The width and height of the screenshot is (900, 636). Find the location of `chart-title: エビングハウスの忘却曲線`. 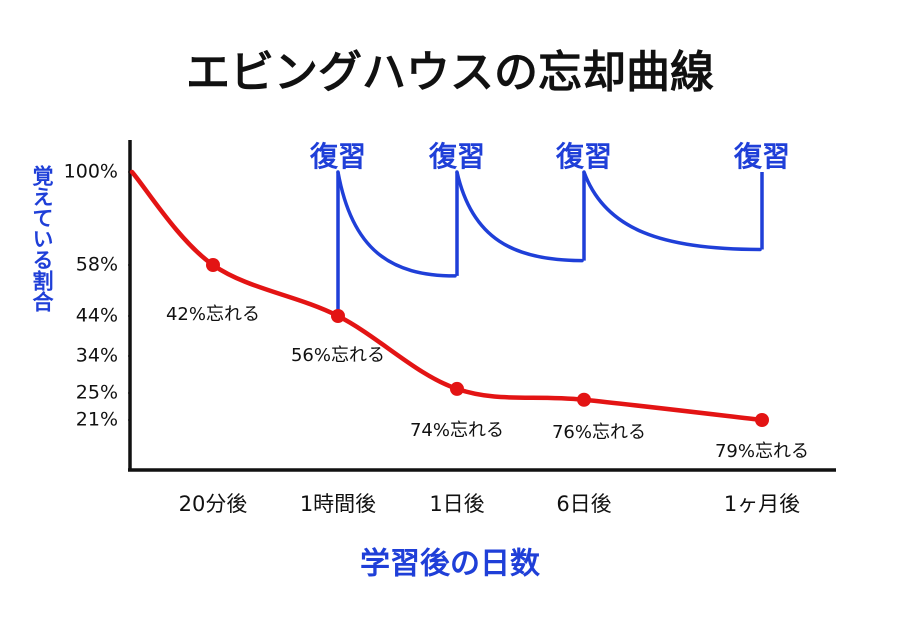

chart-title: エビングハウスの忘却曲線 is located at coordinates (450, 72).